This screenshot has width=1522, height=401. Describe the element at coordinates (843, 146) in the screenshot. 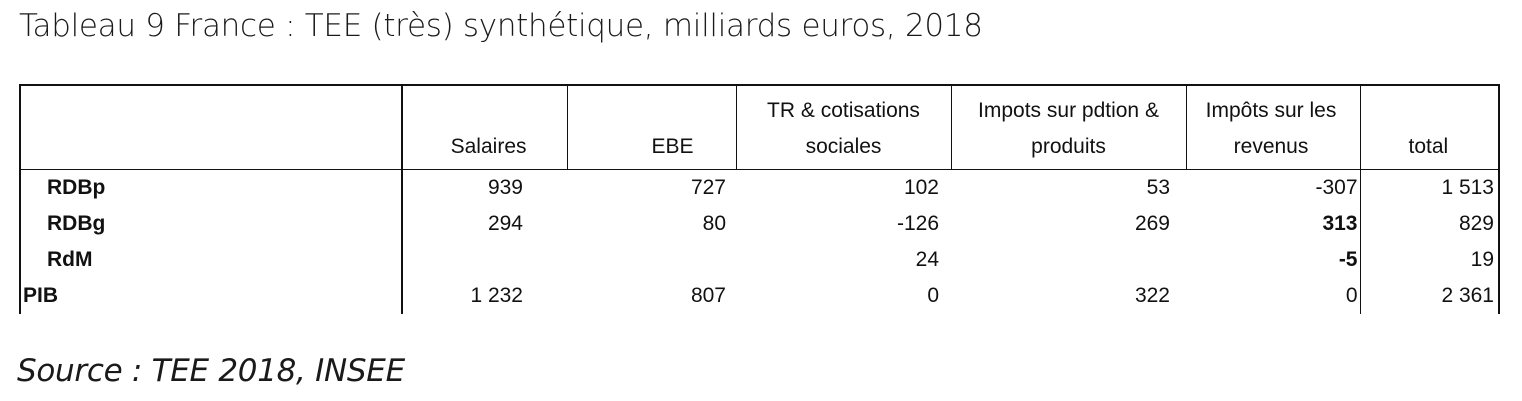

I see `header-tr-line2: sociales` at that location.